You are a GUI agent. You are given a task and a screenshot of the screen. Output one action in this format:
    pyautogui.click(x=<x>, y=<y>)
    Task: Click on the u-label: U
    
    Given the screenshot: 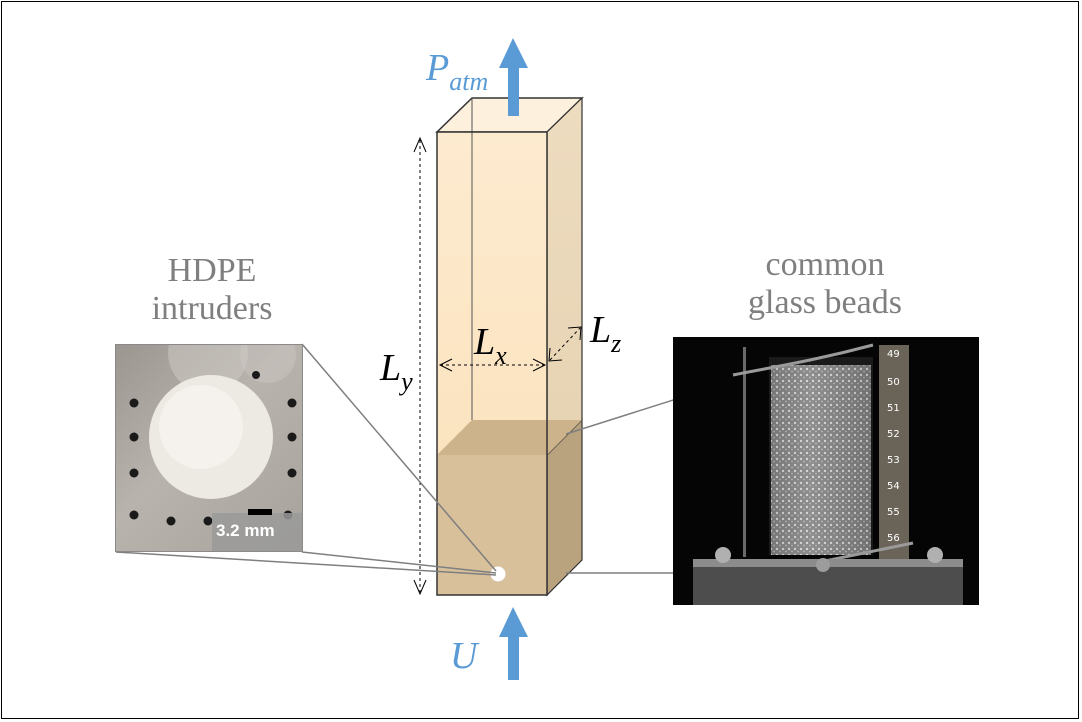 What is the action you would take?
    pyautogui.click(x=464, y=656)
    